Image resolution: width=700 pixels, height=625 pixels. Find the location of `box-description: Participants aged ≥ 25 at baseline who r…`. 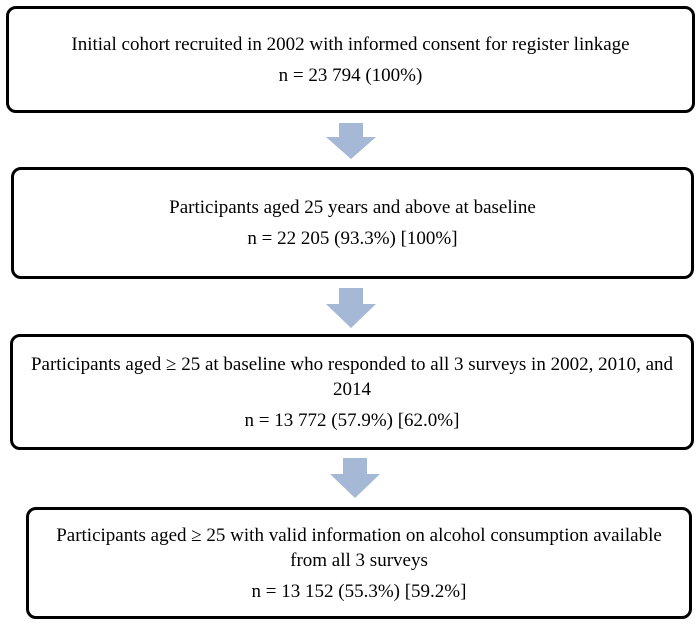

box-description: Participants aged ≥ 25 at baseline who r… is located at coordinates (352, 376).